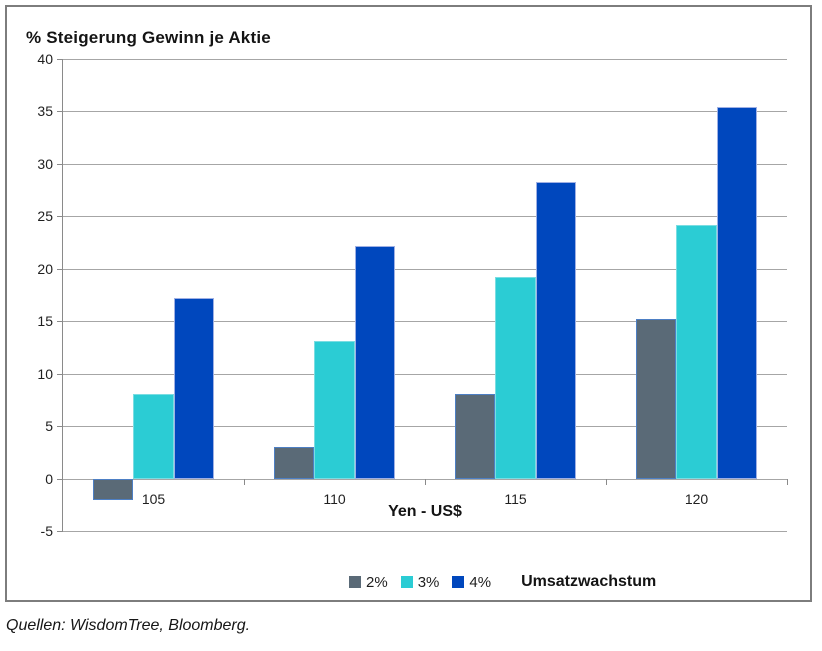 This screenshot has height=651, width=822. Describe the element at coordinates (406, 582) in the screenshot. I see `legend-swatch-3pct` at that location.